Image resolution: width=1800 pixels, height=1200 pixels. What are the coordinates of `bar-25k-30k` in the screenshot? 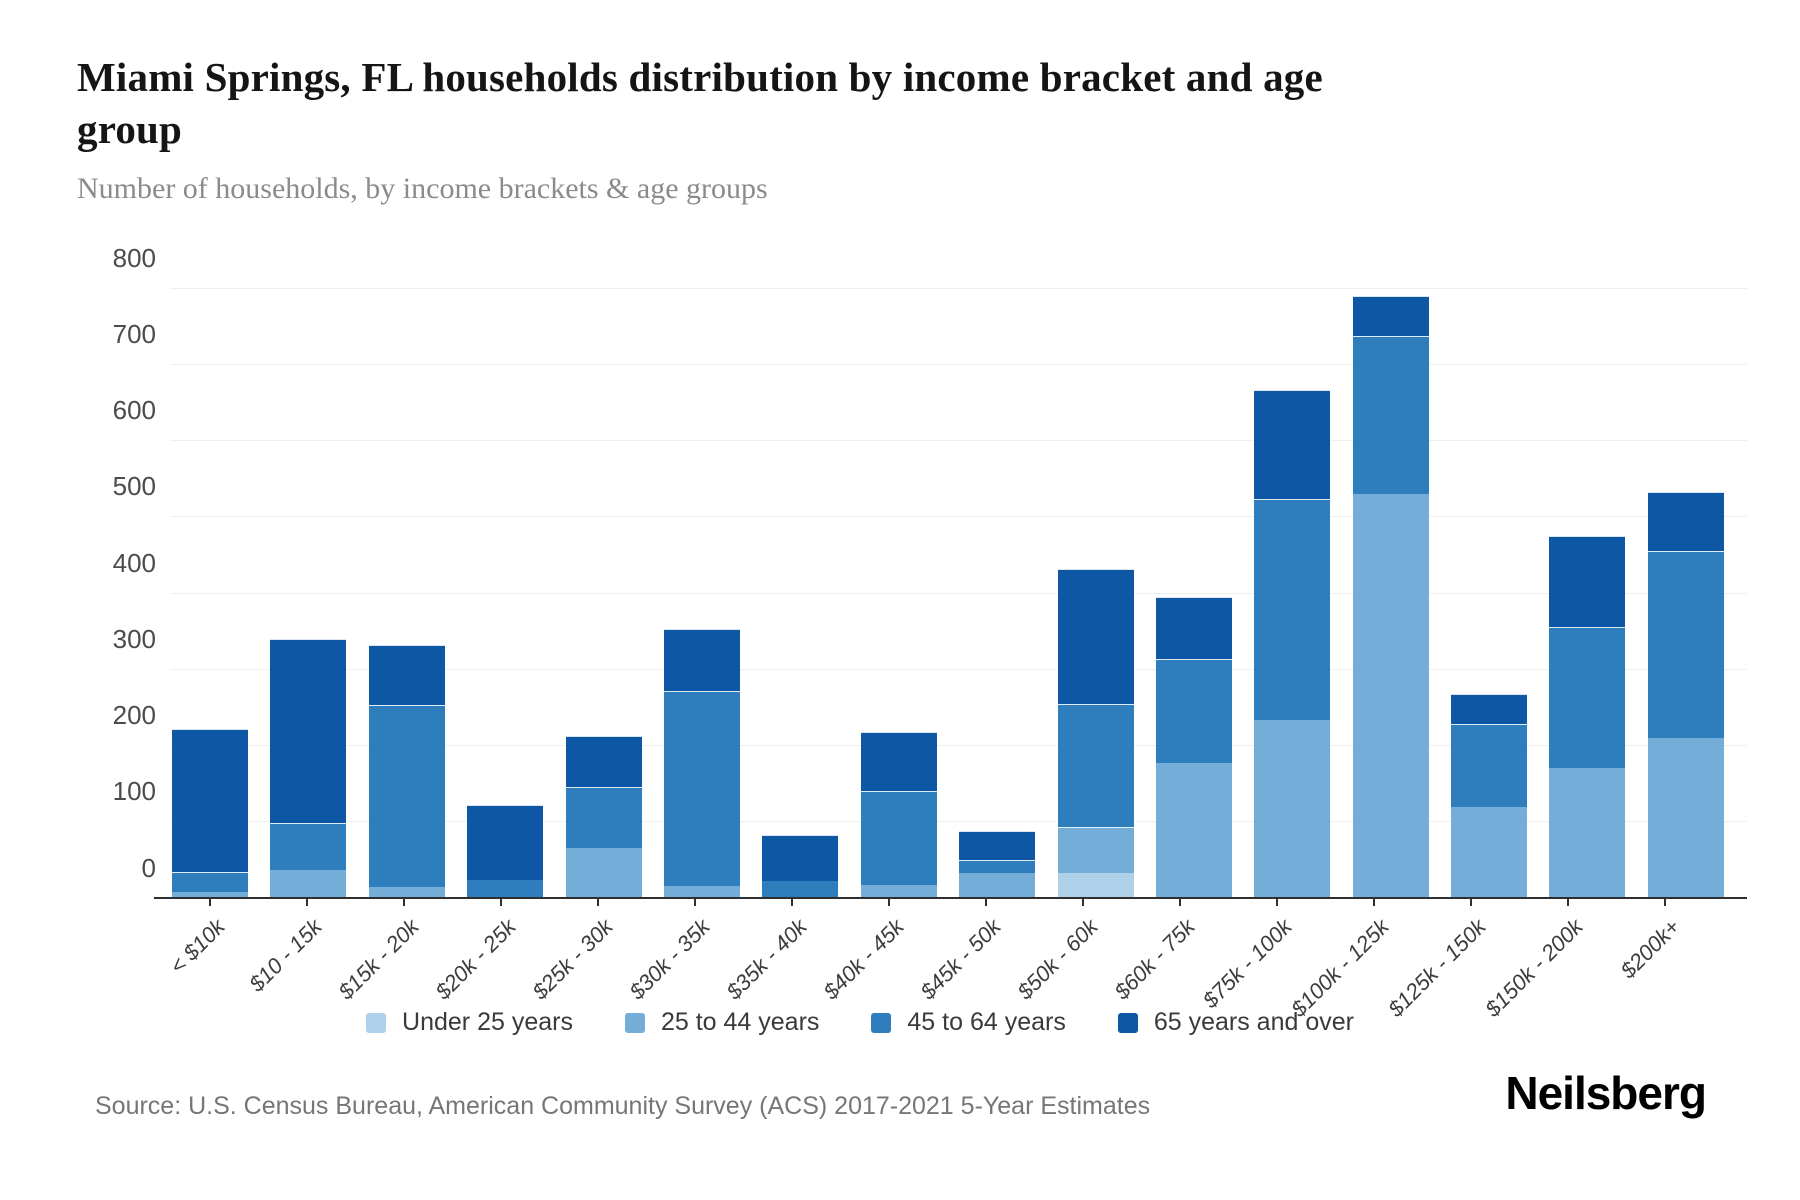 It's located at (603, 817).